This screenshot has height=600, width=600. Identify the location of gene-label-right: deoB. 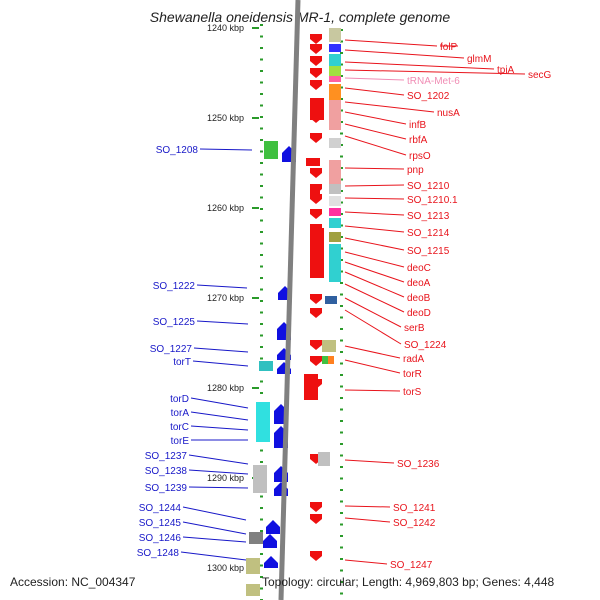
(387, 287).